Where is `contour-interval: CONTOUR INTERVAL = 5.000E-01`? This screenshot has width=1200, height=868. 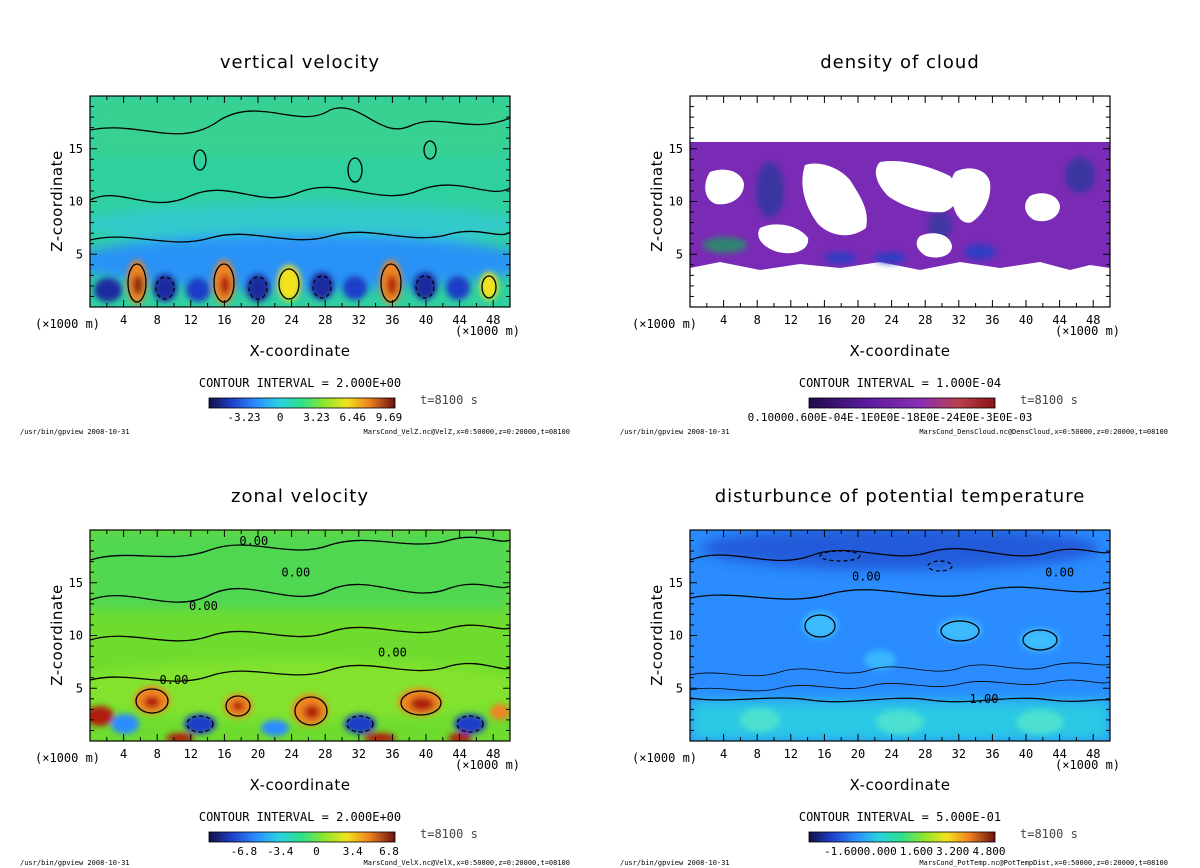
contour-interval: CONTOUR INTERVAL = 5.000E-01 is located at coordinates (900, 817).